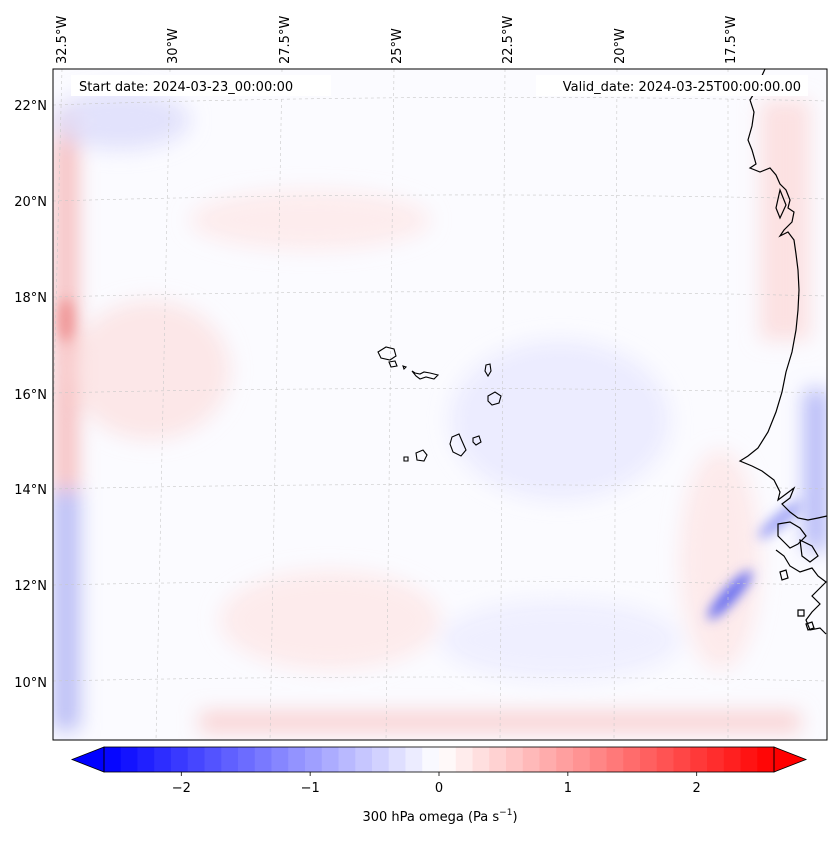  Describe the element at coordinates (30, 106) in the screenshot. I see `lat-label: 22°N` at that location.